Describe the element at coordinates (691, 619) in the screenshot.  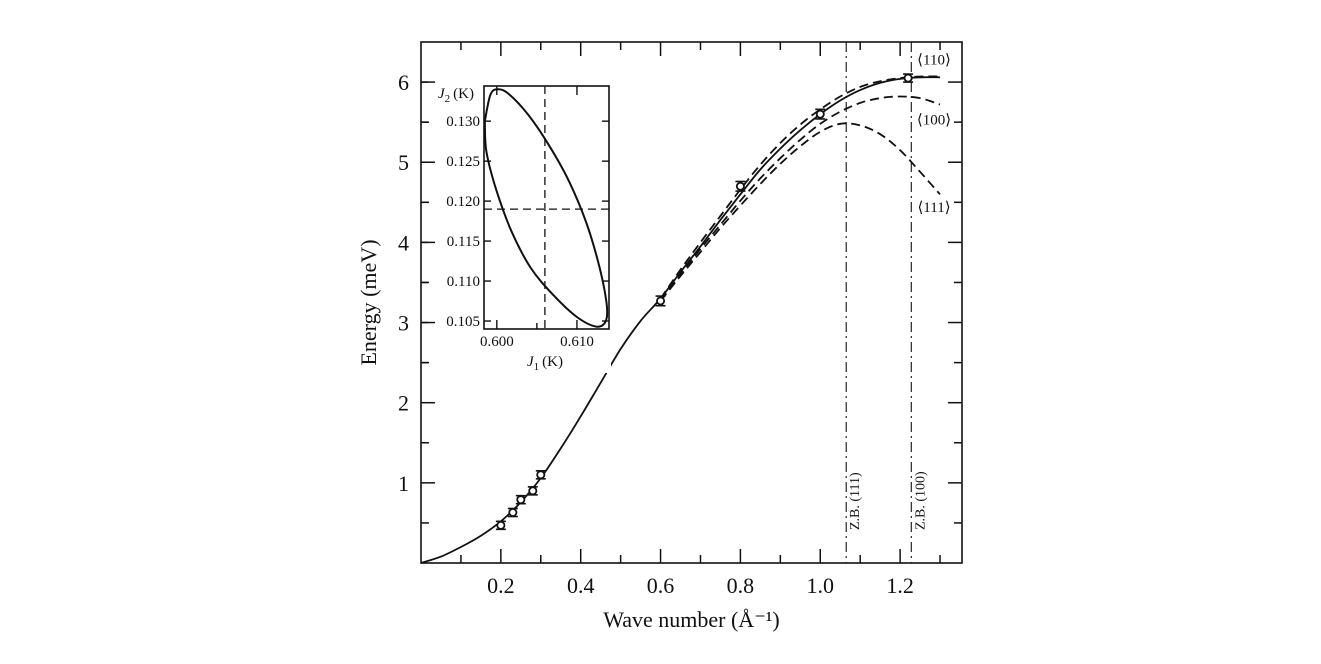
I see `x-axis-label: Wave number (Å⁻¹)` at that location.